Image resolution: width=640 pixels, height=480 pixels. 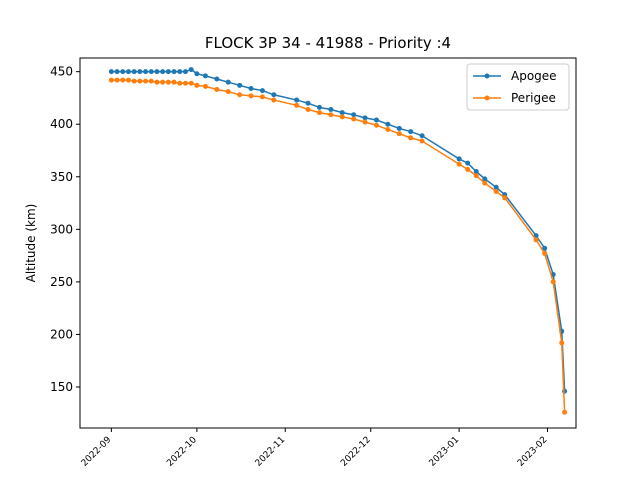 I want to click on y-tick-label: 450, so click(x=61, y=72).